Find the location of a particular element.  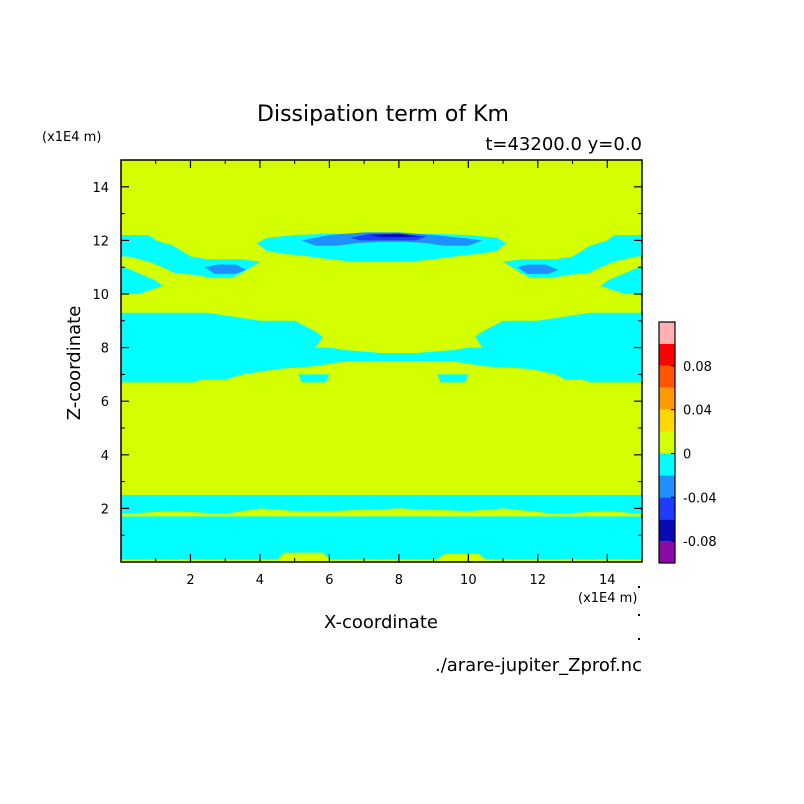

colorbar: 0.08 0.04 0 -0.04 -0.08 is located at coordinates (687, 442).